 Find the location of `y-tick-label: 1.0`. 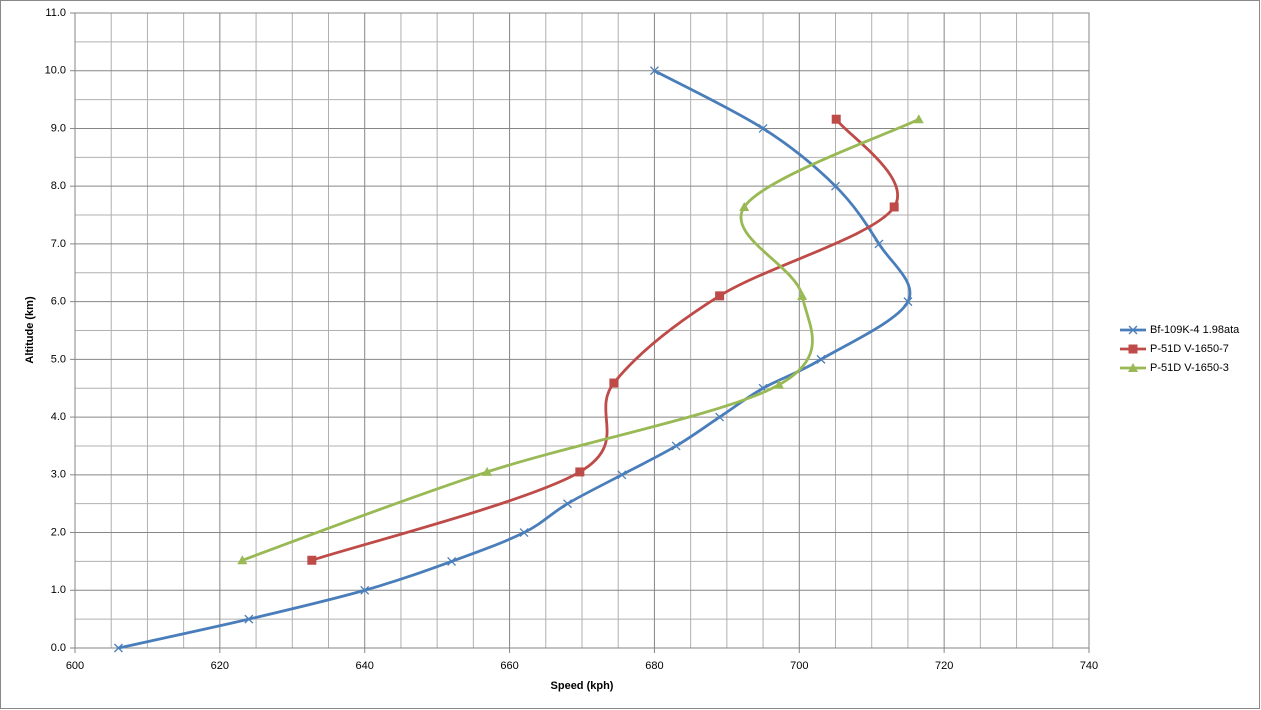

y-tick-label: 1.0 is located at coordinates (58, 590).